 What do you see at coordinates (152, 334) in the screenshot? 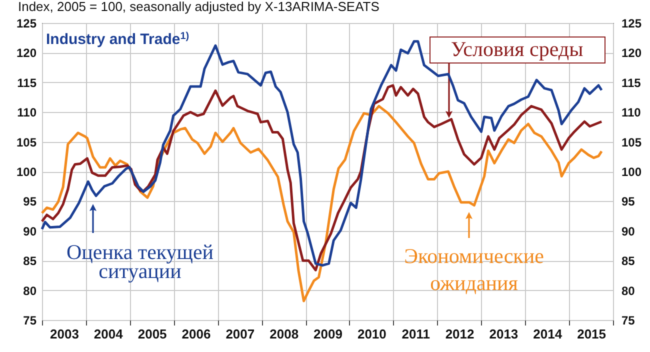
I see `x-tick-label: 2005` at bounding box center [152, 334].